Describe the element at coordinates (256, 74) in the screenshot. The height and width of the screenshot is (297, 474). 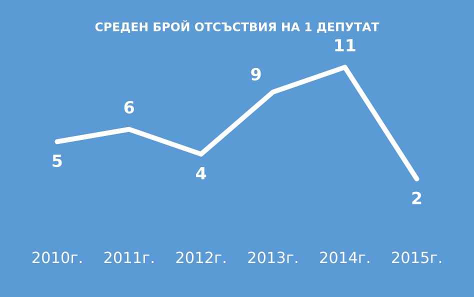
I see `data-label: 9` at that location.